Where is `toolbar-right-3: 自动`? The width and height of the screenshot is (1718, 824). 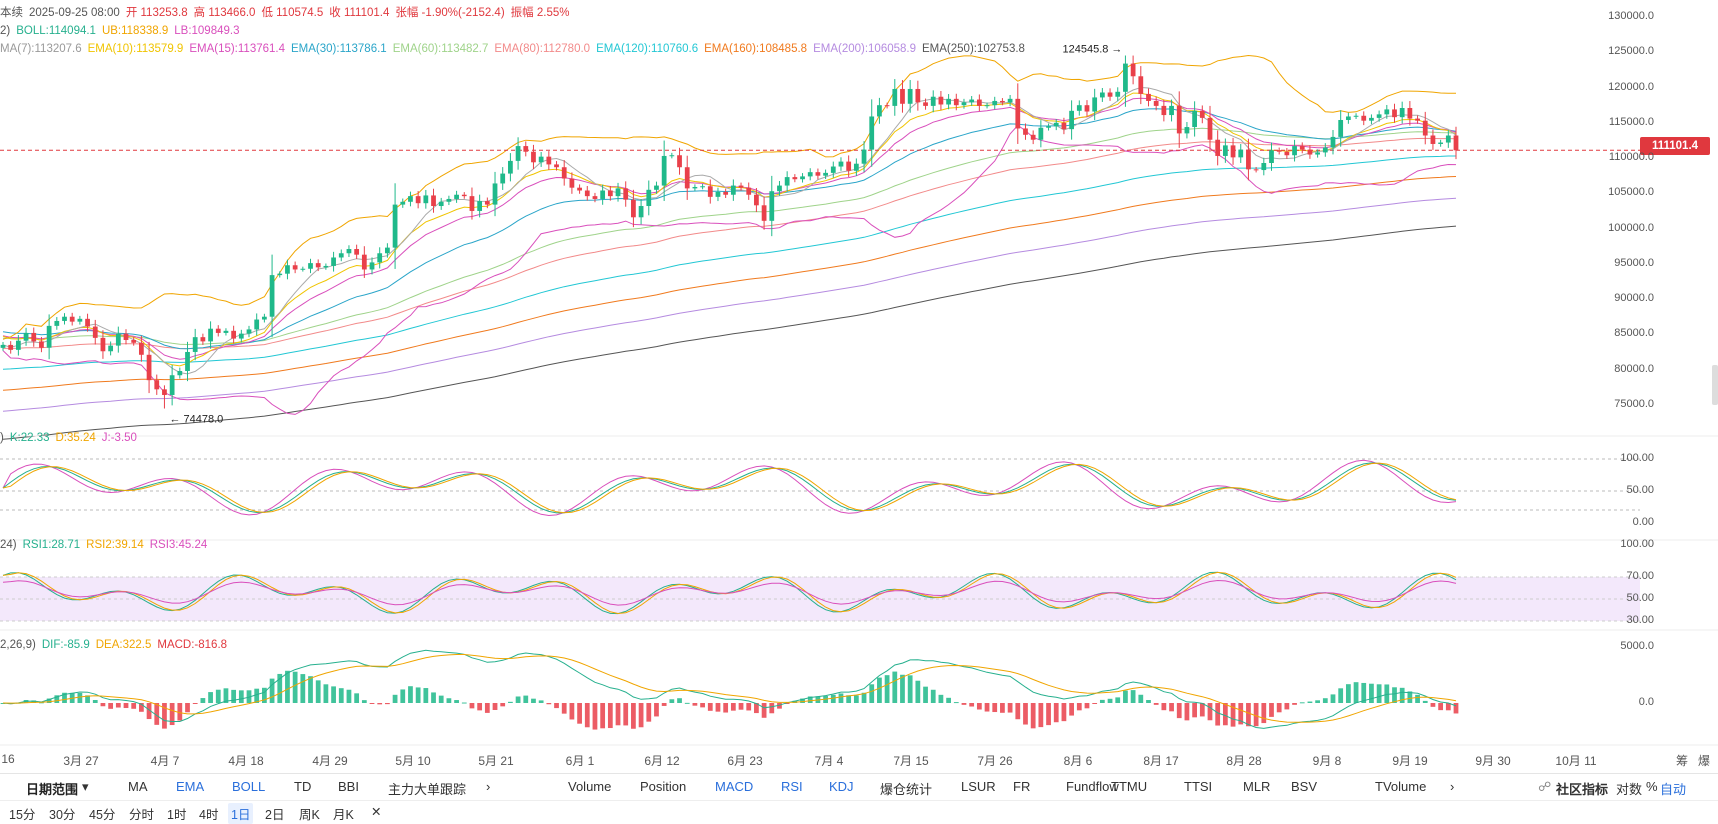
toolbar-right-3: 自动 is located at coordinates (1673, 789).